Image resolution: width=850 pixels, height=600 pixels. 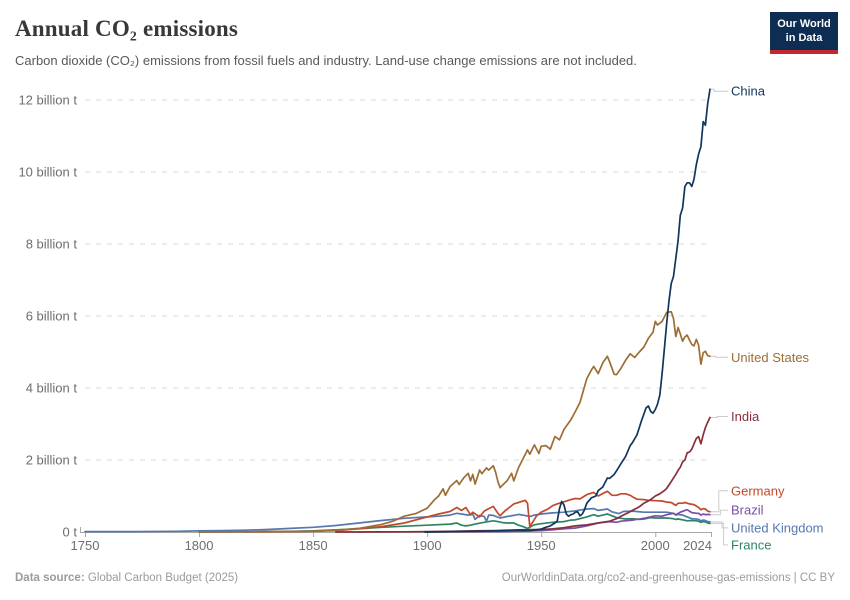 I want to click on y-axis-label: 2 billion t, so click(x=52, y=460).